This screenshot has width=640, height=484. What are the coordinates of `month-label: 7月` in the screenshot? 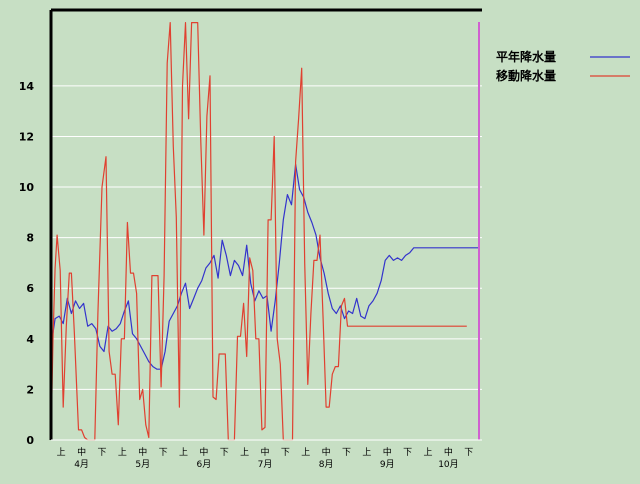 It's located at (265, 464).